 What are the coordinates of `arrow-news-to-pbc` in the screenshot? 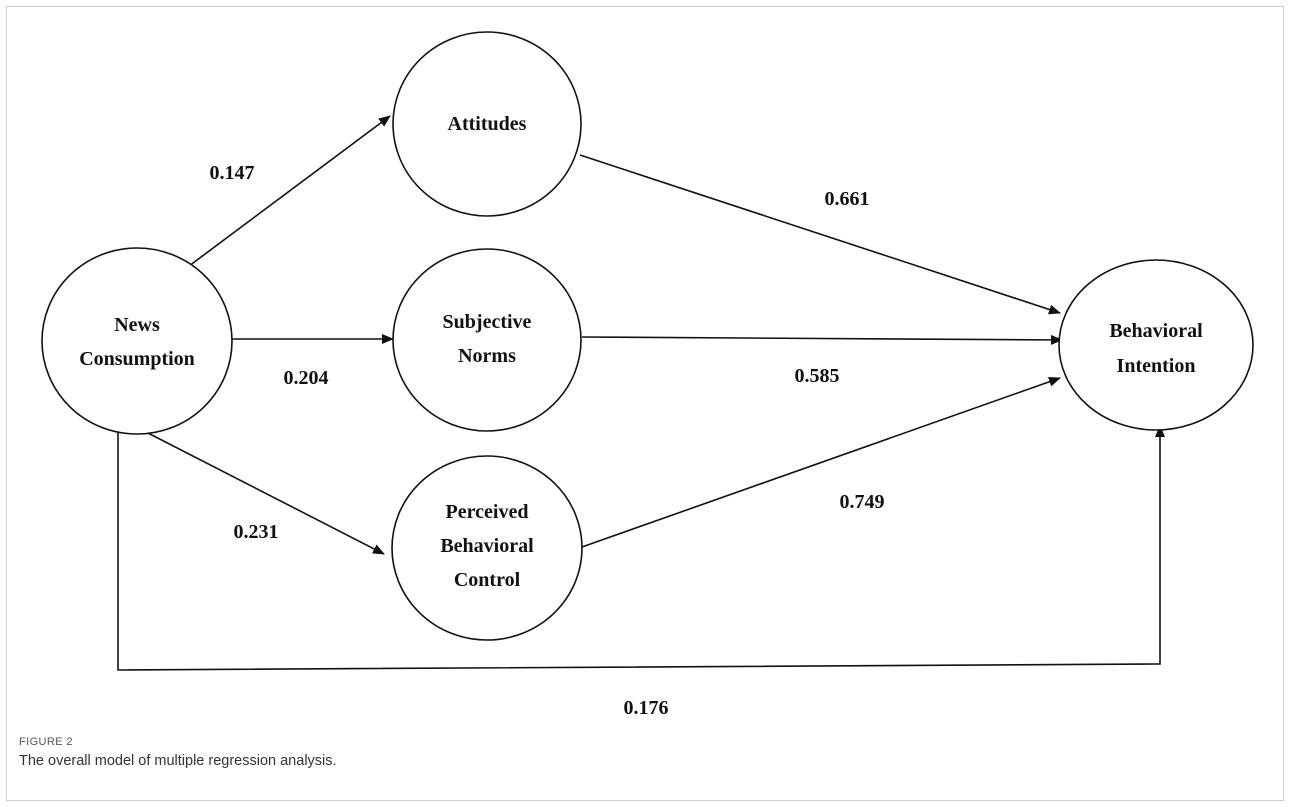 It's located at (265, 493).